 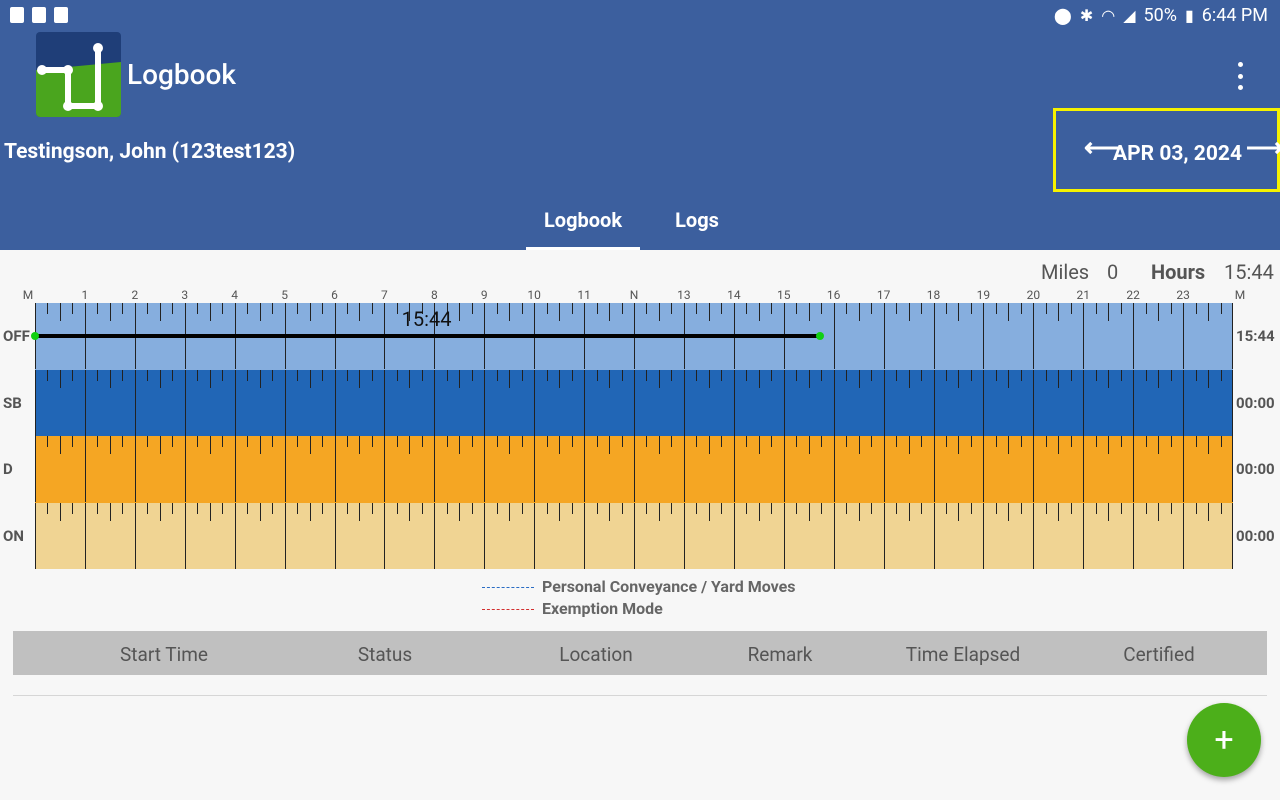 I want to click on tab-logs: Logs, so click(x=697, y=220).